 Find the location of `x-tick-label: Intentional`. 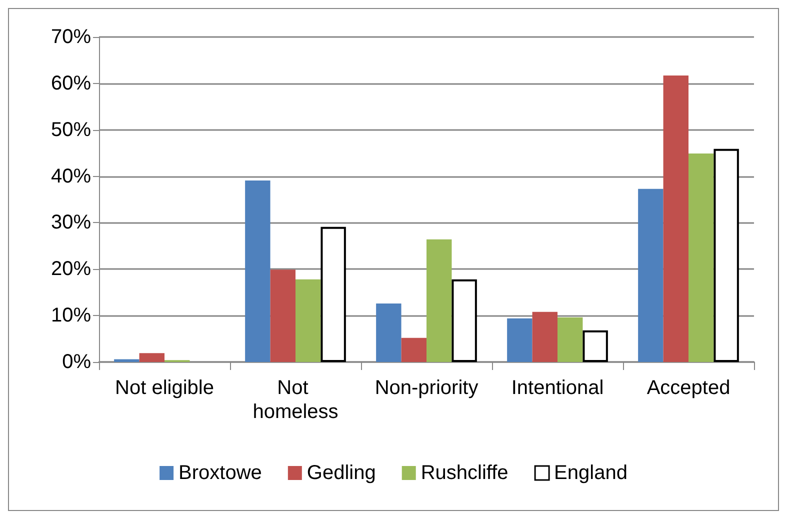

x-tick-label: Intentional is located at coordinates (557, 388).